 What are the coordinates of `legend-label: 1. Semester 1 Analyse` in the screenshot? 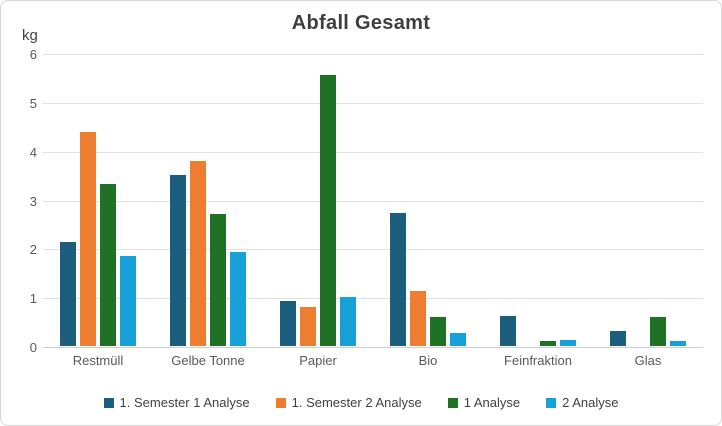 It's located at (184, 402).